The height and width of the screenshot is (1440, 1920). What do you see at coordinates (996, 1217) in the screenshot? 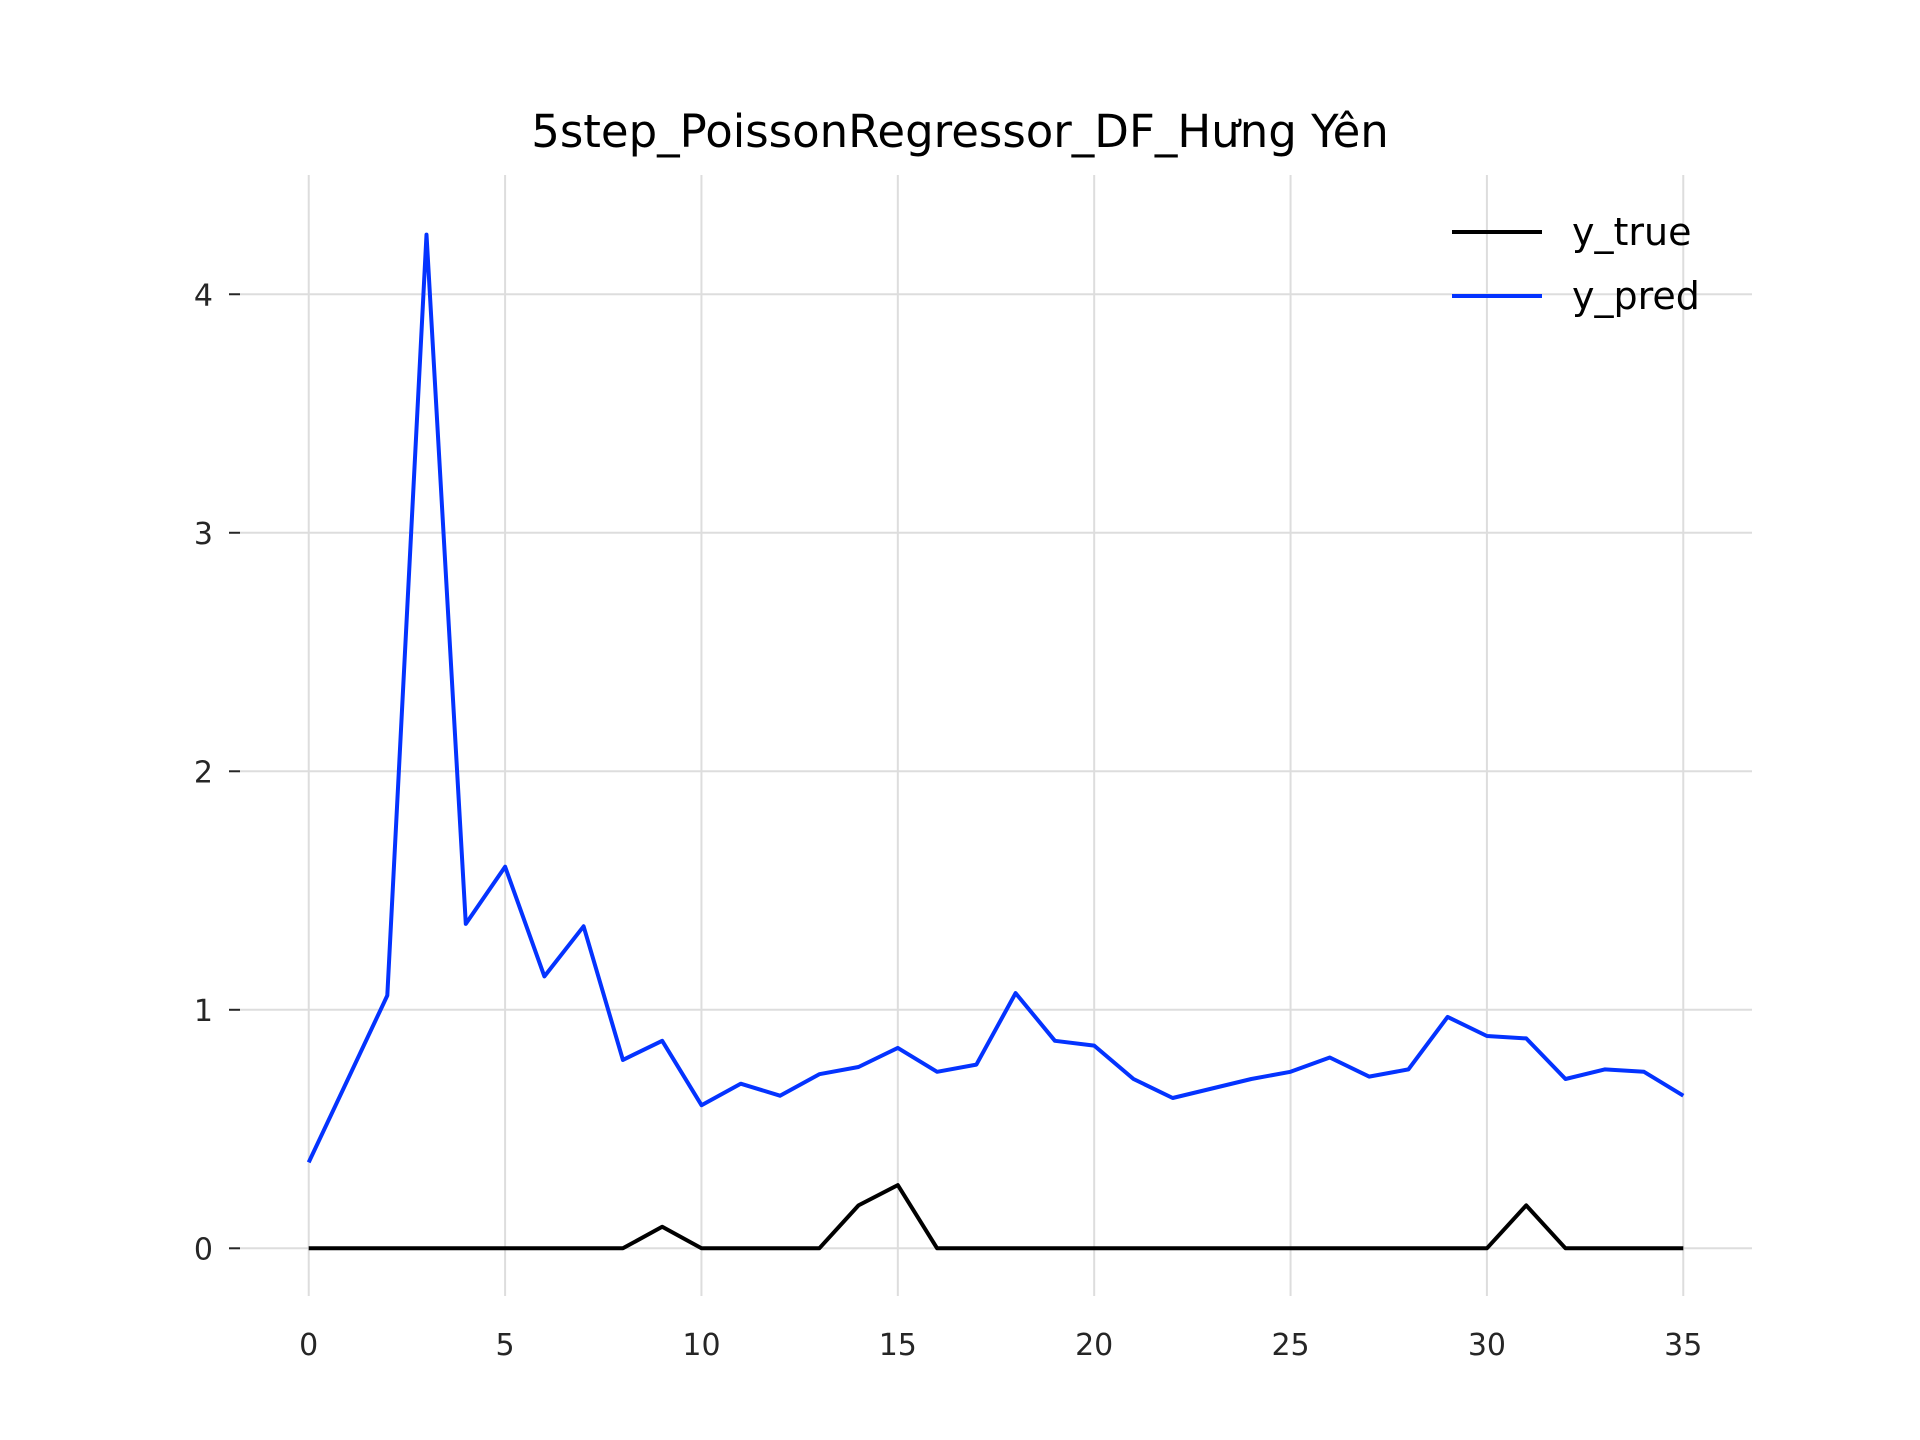
I see `series-line-y-true` at bounding box center [996, 1217].